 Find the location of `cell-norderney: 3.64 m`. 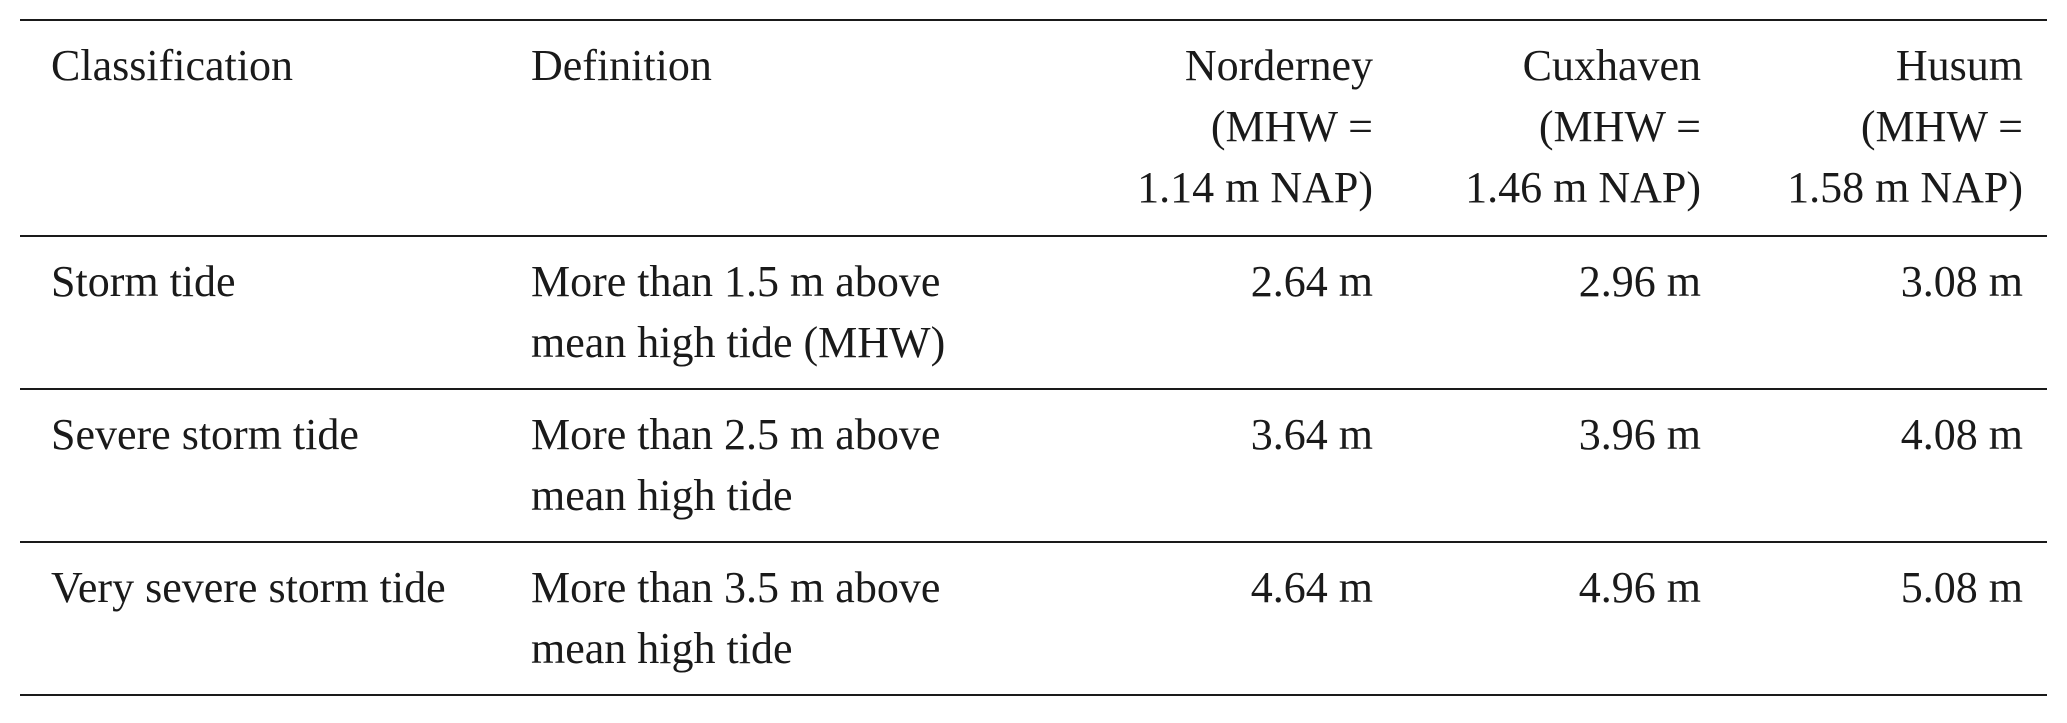

cell-norderney: 3.64 m is located at coordinates (1311, 434).